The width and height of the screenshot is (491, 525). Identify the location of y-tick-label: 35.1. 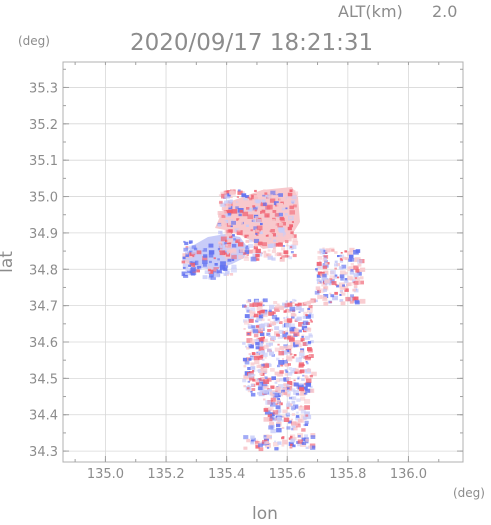
(43, 161).